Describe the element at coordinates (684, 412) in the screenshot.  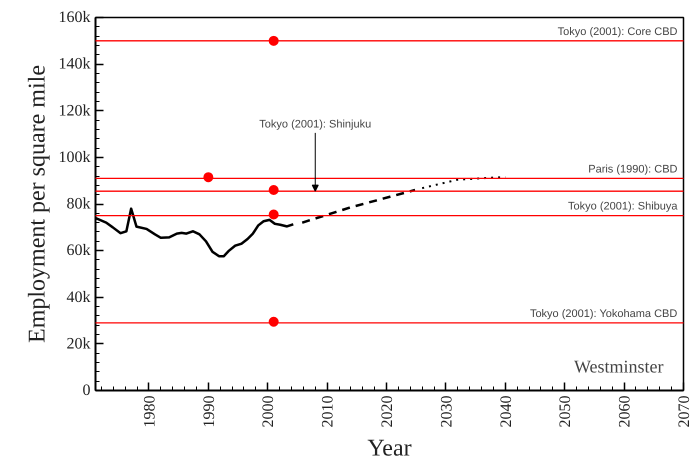
I see `x-tick-label: 2070` at that location.